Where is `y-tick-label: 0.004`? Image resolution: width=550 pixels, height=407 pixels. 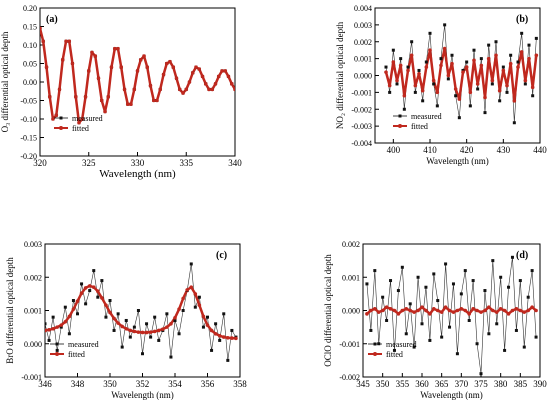 y-tick-label: 0.004 is located at coordinates (363, 8).